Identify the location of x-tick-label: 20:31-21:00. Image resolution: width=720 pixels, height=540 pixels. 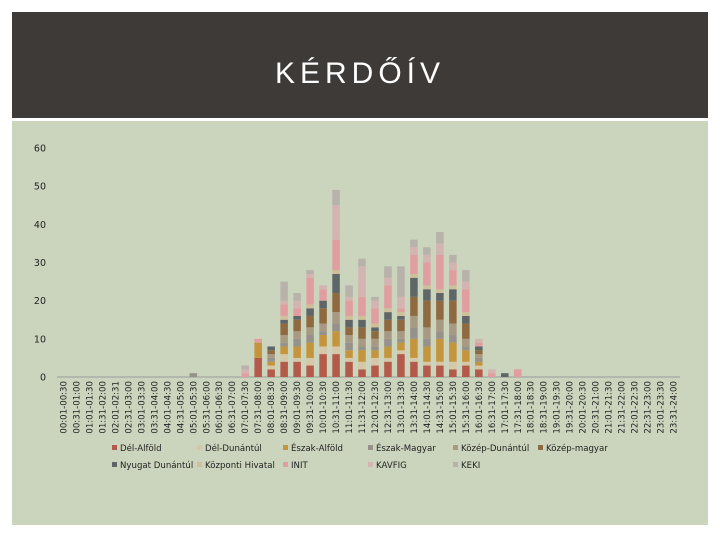
(597, 407).